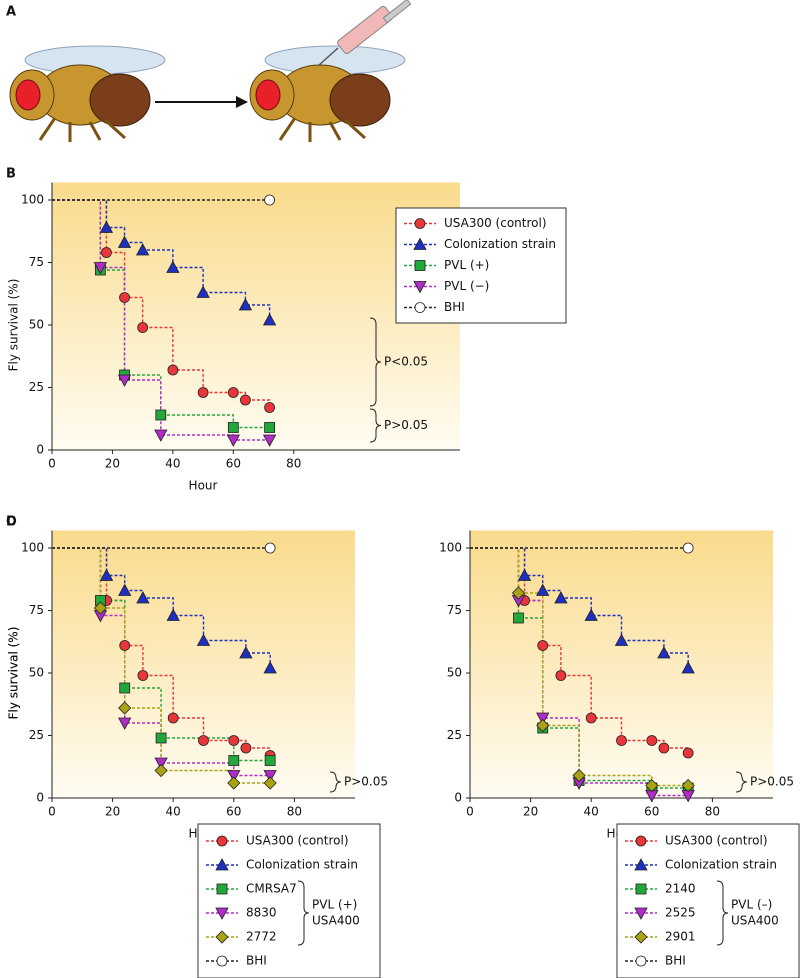  I want to click on plot-background, so click(203, 664).